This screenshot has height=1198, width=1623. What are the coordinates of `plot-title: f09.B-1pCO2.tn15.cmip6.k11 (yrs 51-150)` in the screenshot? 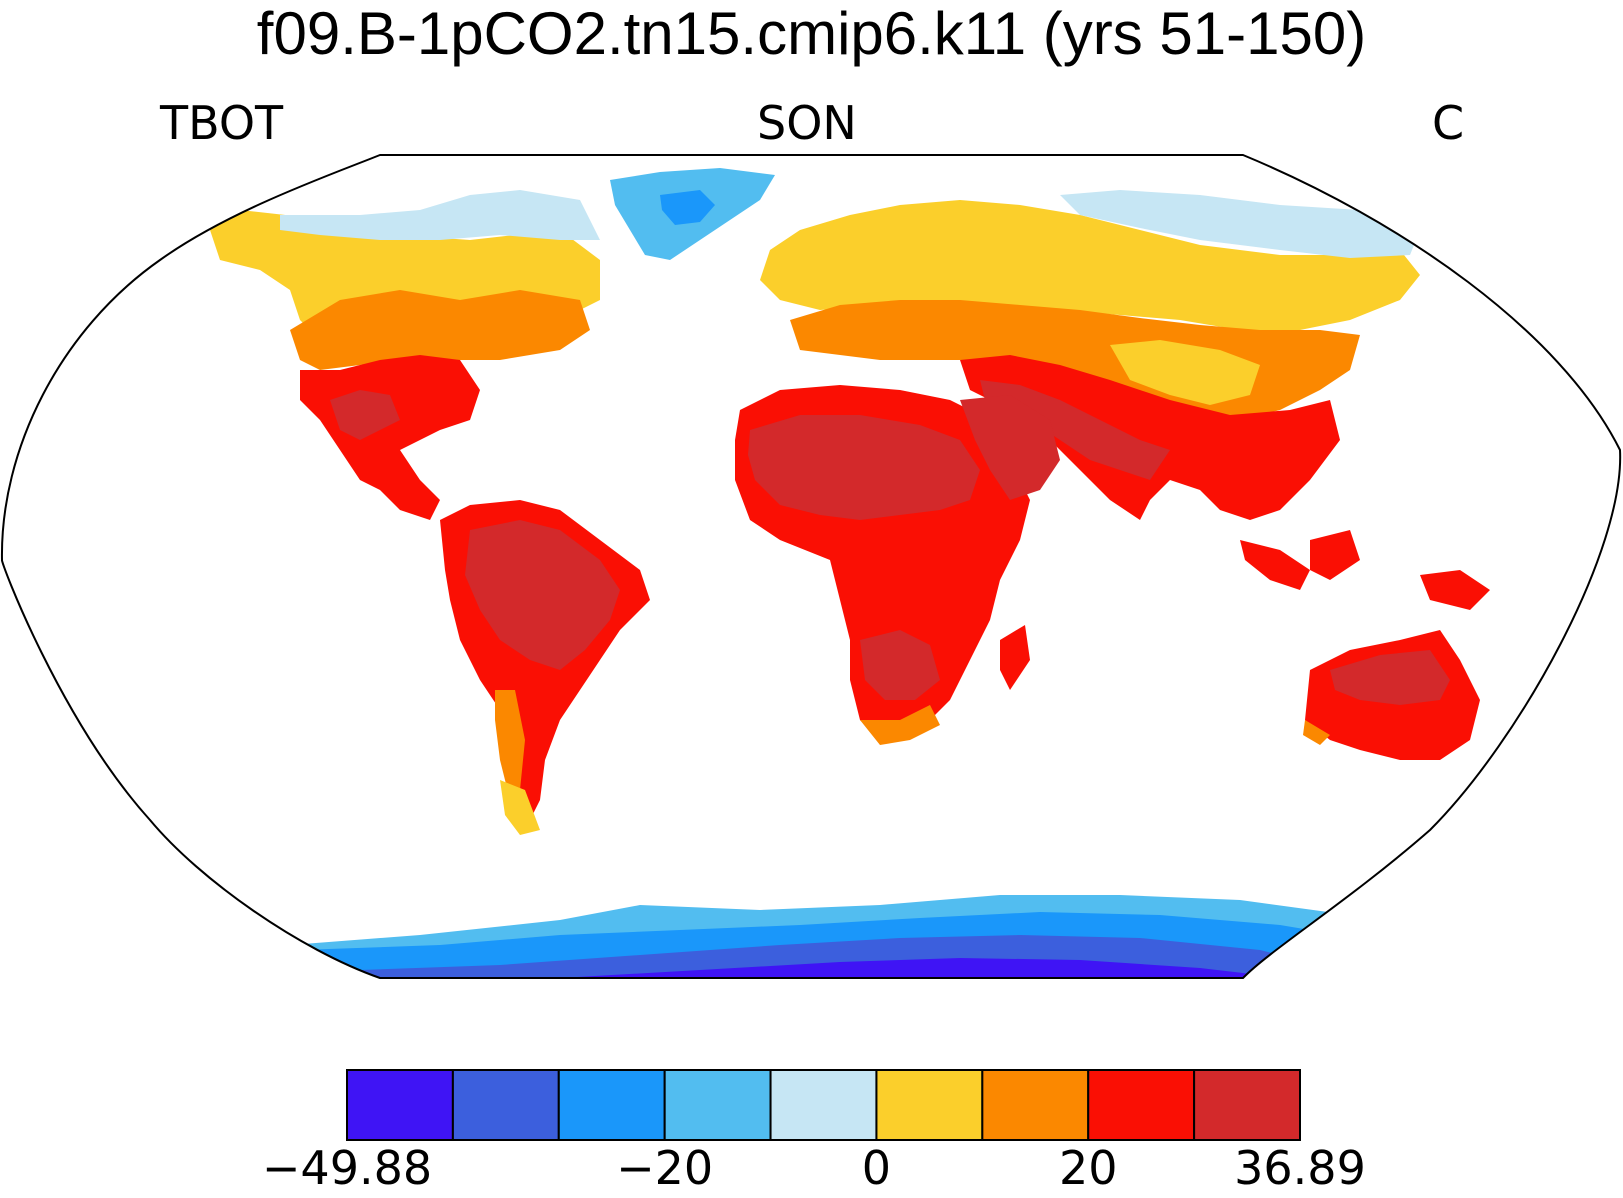 It's located at (811, 33).